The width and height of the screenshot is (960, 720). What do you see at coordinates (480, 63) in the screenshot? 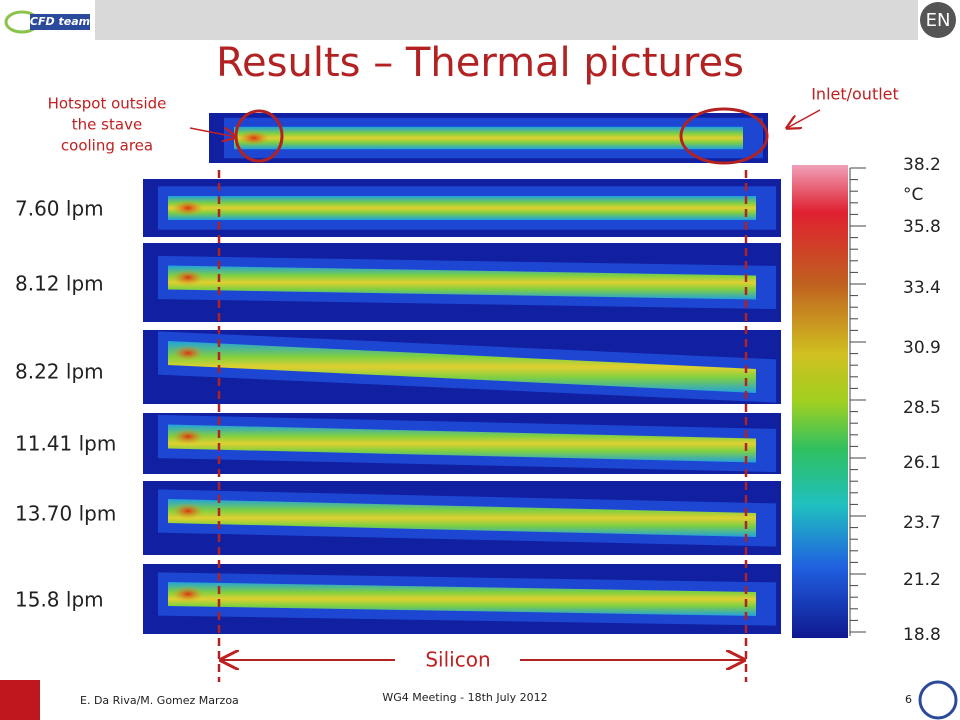
I see `title: Results – Thermal pictures` at bounding box center [480, 63].